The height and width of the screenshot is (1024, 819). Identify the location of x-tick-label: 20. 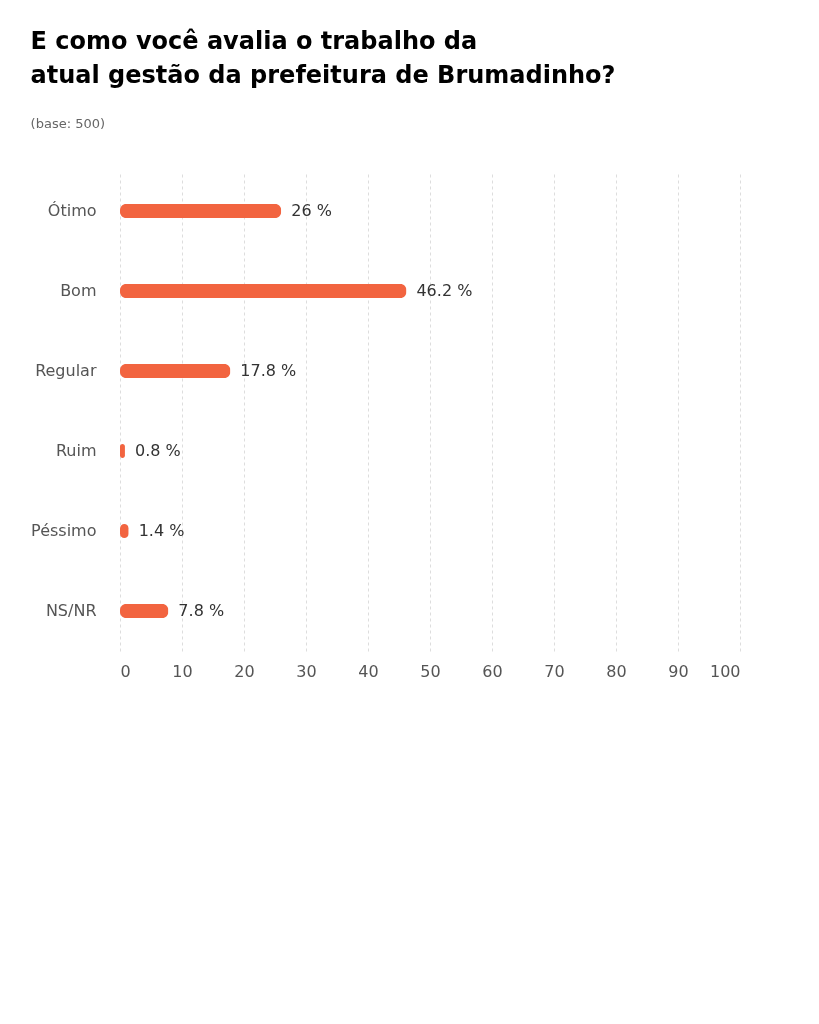
(244, 671).